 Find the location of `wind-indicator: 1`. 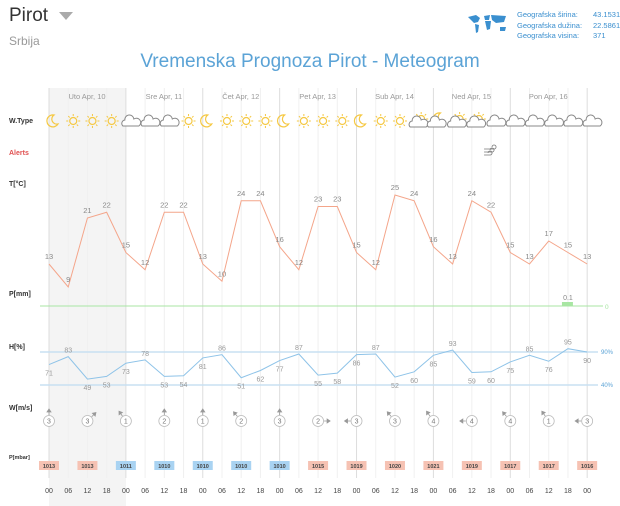

wind-indicator: 1 is located at coordinates (125, 418).